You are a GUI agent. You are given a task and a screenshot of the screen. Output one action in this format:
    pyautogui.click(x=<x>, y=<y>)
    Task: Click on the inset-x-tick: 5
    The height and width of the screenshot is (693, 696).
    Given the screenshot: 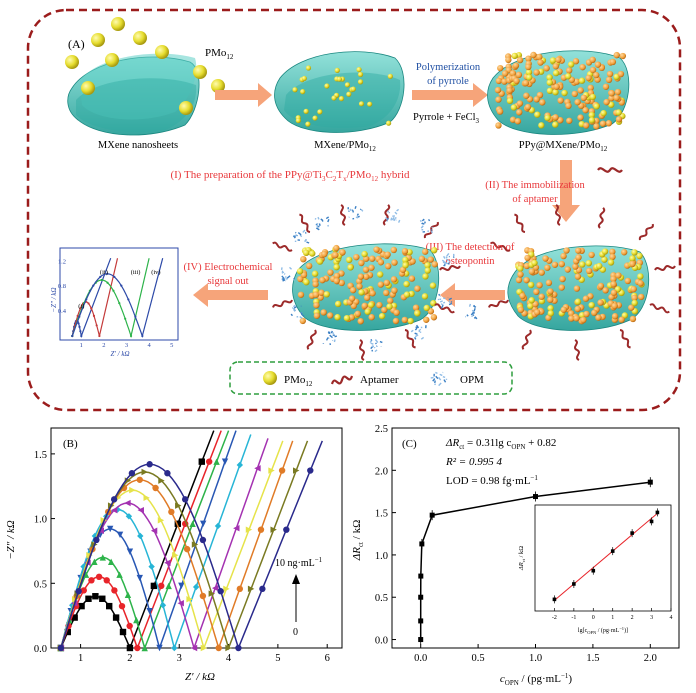 What is the action you would take?
    pyautogui.click(x=171, y=345)
    